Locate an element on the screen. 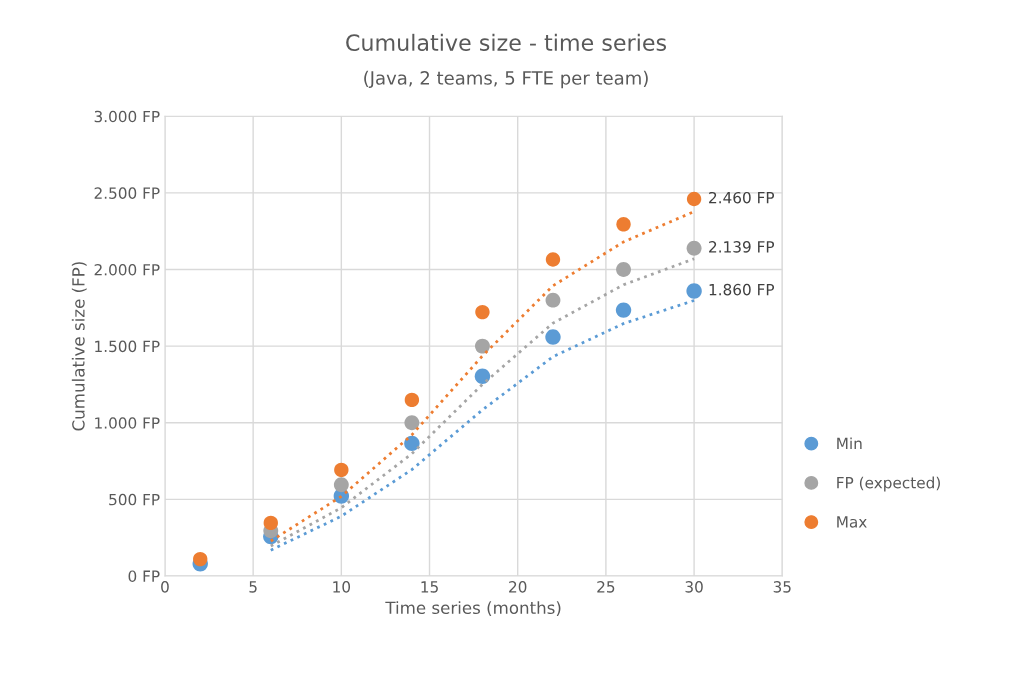 The height and width of the screenshot is (676, 1012). x-tick-label: 5 is located at coordinates (253, 587).